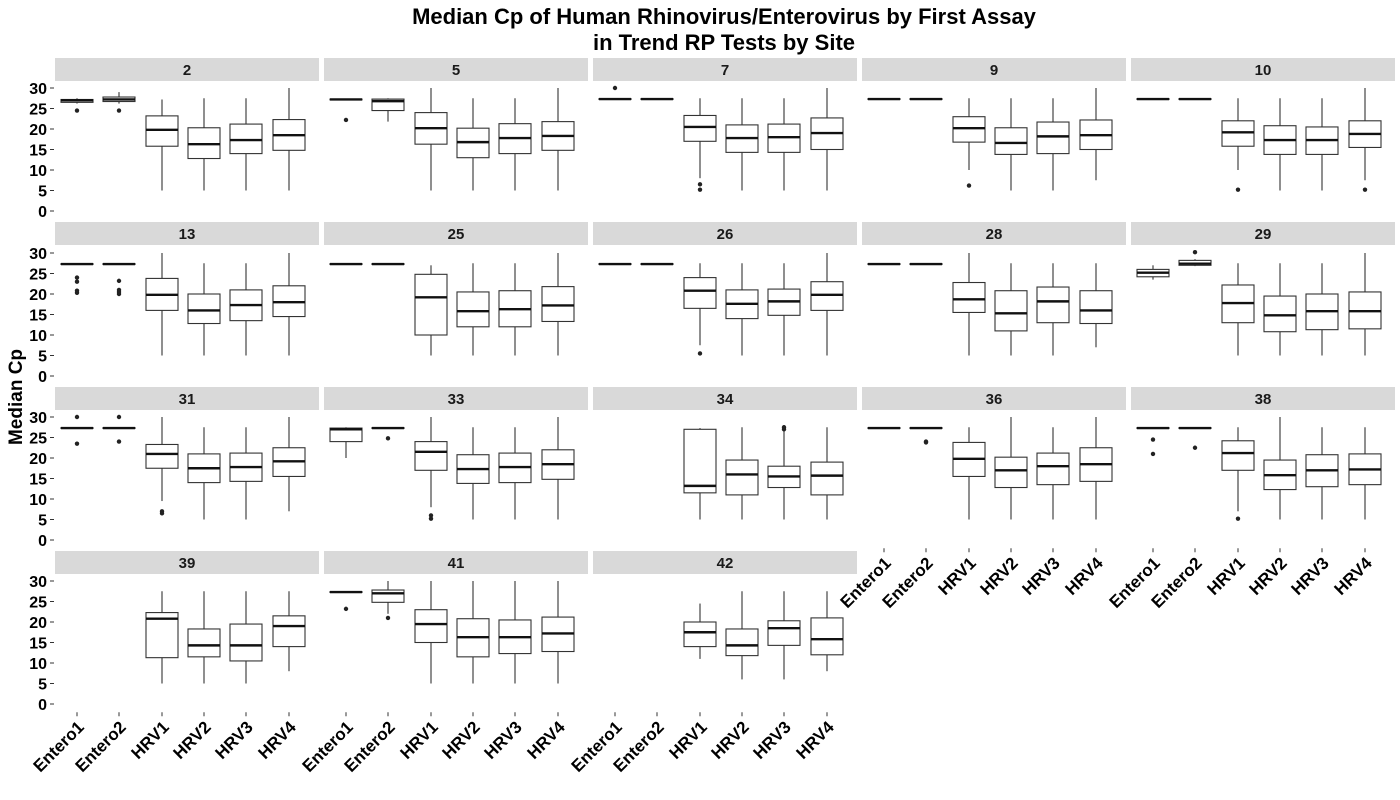  Describe the element at coordinates (547, 740) in the screenshot. I see `x-tick-label: HRV4` at that location.